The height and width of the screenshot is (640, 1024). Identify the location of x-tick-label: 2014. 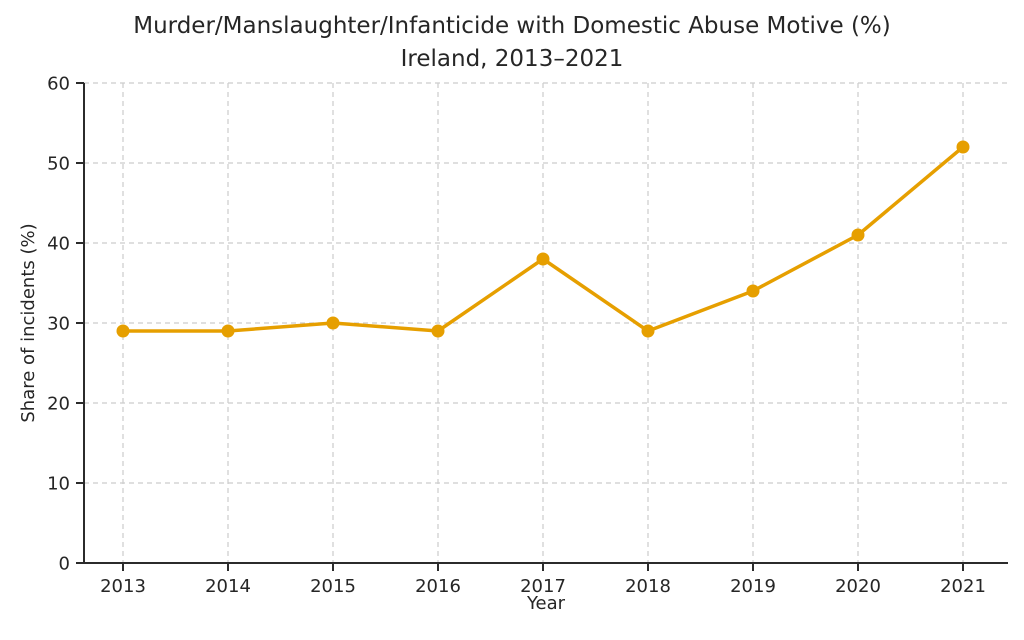
(228, 586).